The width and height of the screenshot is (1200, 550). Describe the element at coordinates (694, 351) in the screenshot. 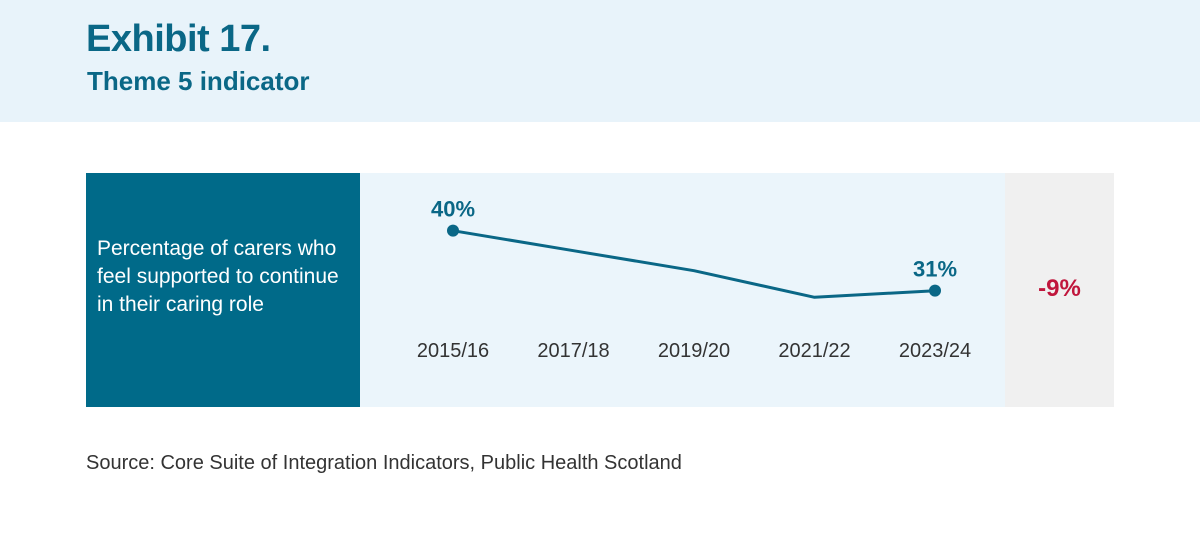

I see `x-tick-label: 2019/20` at that location.